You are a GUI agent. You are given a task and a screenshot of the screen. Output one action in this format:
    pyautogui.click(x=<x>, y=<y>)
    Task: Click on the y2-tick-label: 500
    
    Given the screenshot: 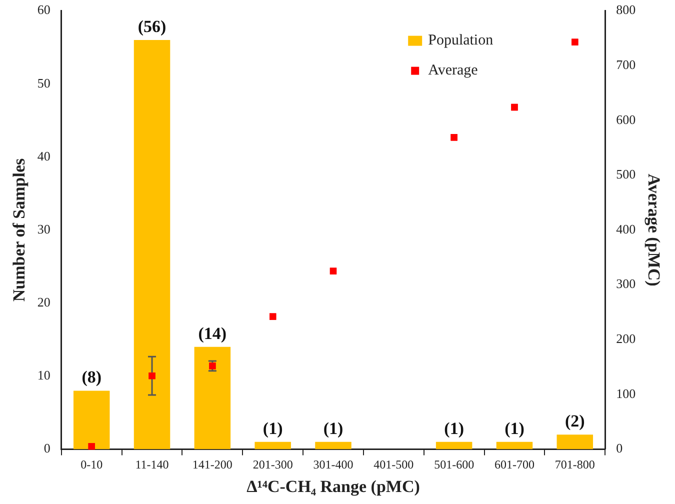 What is the action you would take?
    pyautogui.click(x=626, y=174)
    